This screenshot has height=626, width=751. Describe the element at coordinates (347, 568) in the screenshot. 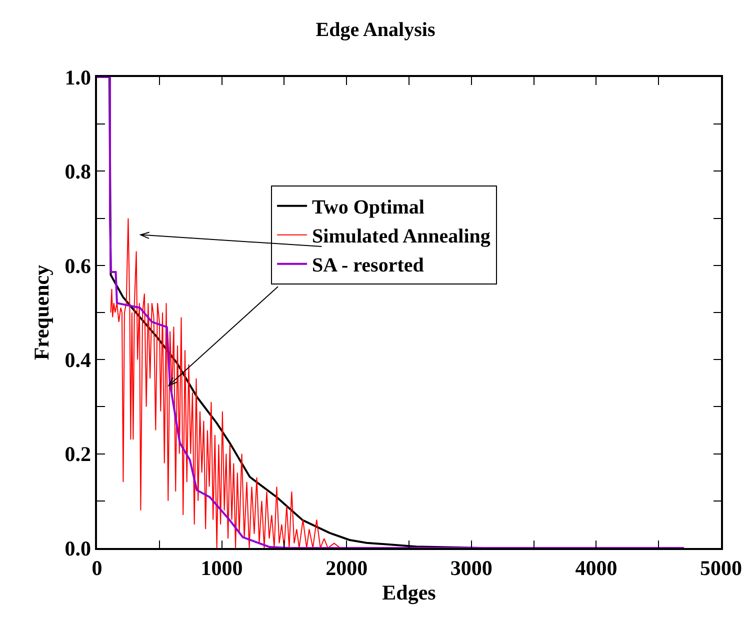

I see `x-tick-label: 2000` at that location.